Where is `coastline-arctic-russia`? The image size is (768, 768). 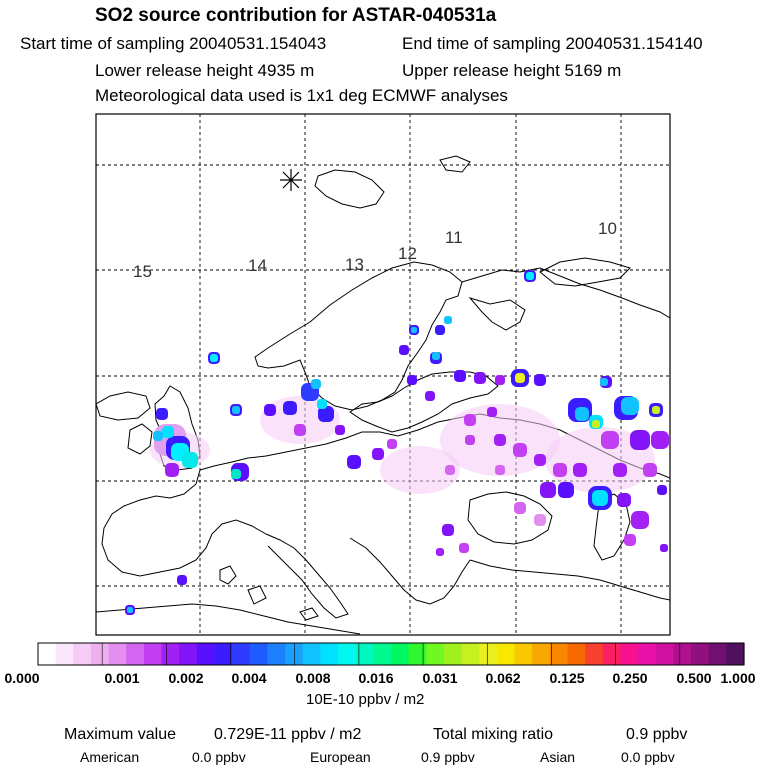
coastline-arctic-russia is located at coordinates (565, 293).